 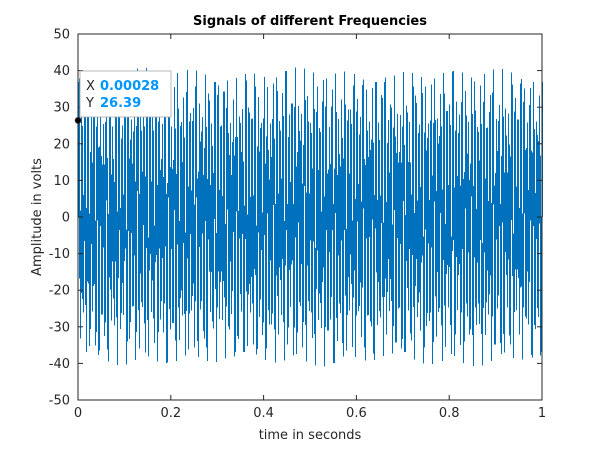 What do you see at coordinates (89, 103) in the screenshot?
I see `datatip-y-label: Y` at bounding box center [89, 103].